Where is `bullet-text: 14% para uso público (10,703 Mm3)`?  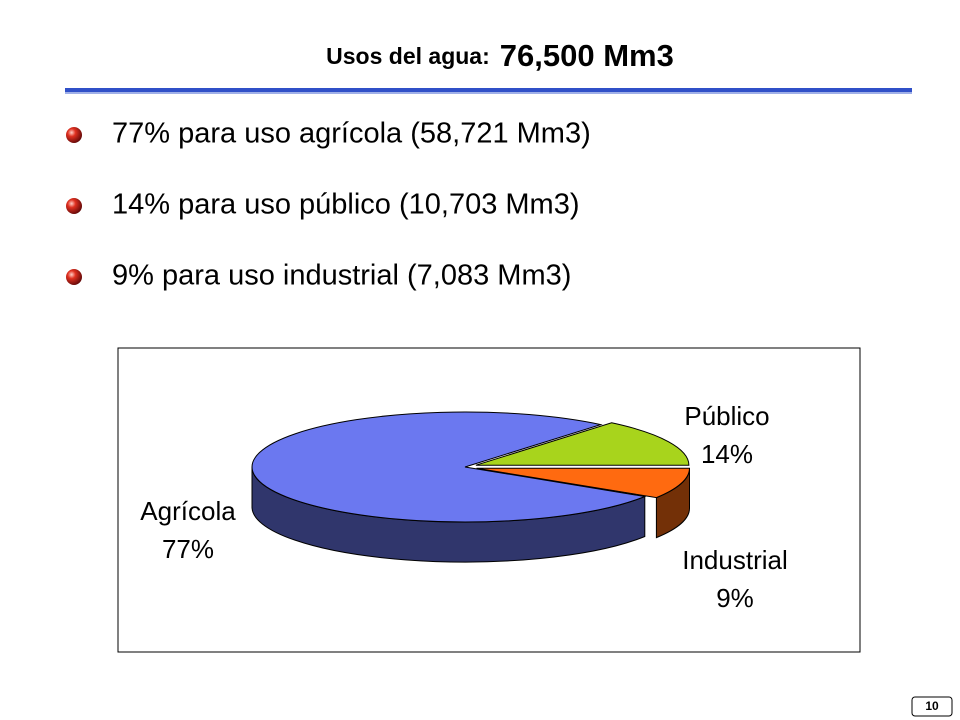 bullet-text: 14% para uso público (10,703 Mm3) is located at coordinates (345, 205).